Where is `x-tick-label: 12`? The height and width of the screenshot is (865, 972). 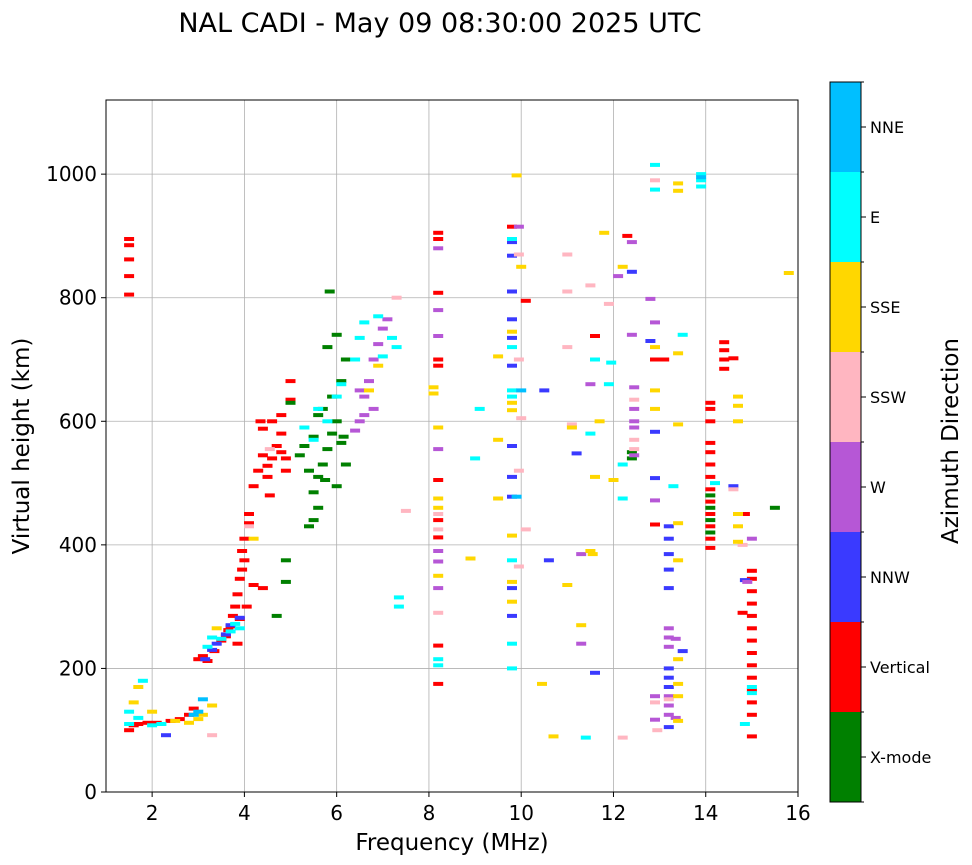 x-tick-label: 12 is located at coordinates (613, 813).